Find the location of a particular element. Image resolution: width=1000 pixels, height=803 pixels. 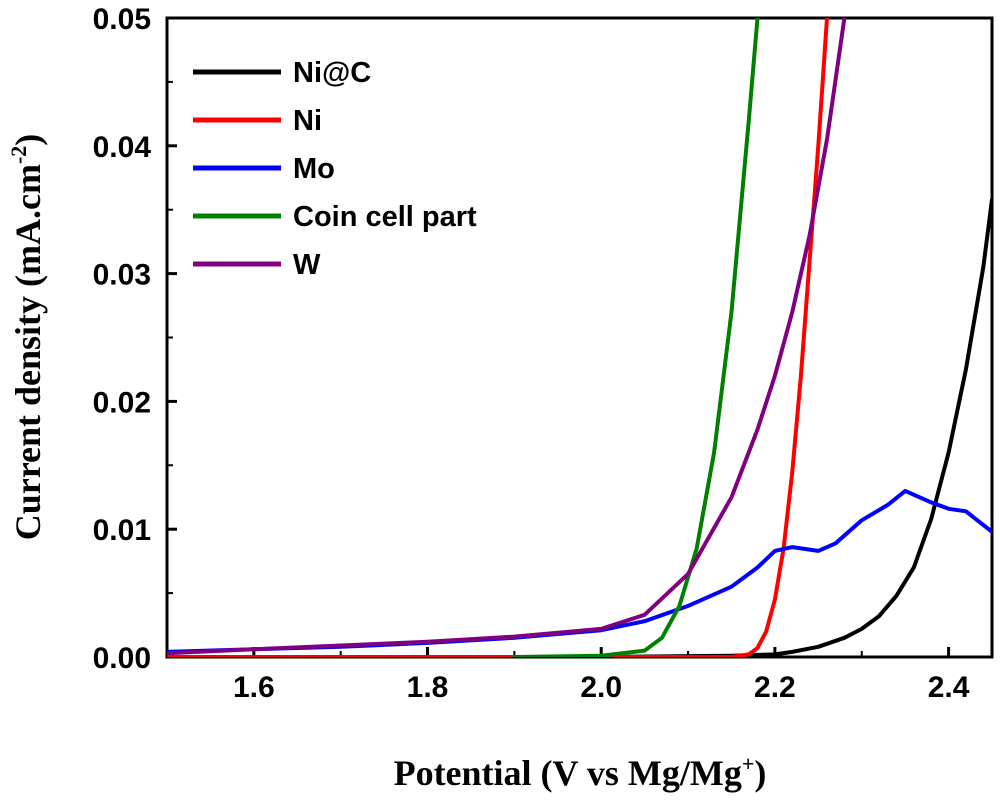

y-tick-label: 0.04 is located at coordinates (122, 147).